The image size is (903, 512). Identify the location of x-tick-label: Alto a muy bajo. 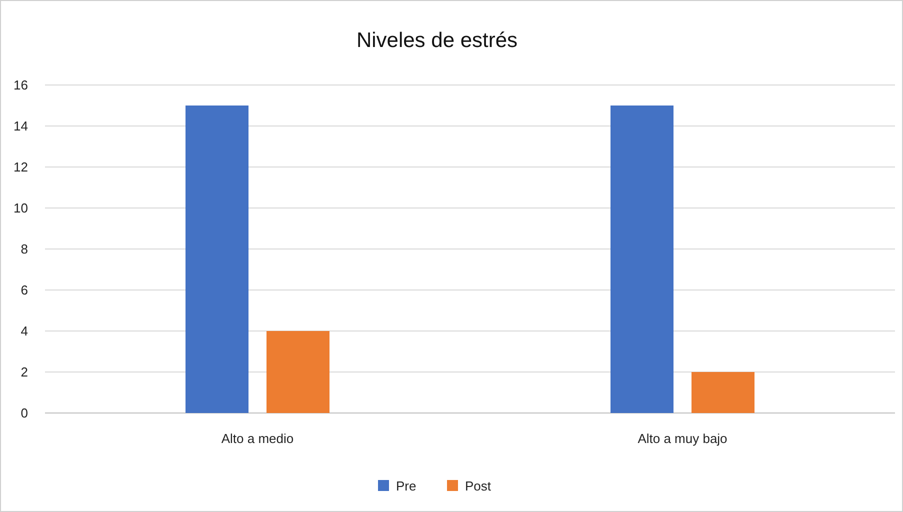
(683, 438).